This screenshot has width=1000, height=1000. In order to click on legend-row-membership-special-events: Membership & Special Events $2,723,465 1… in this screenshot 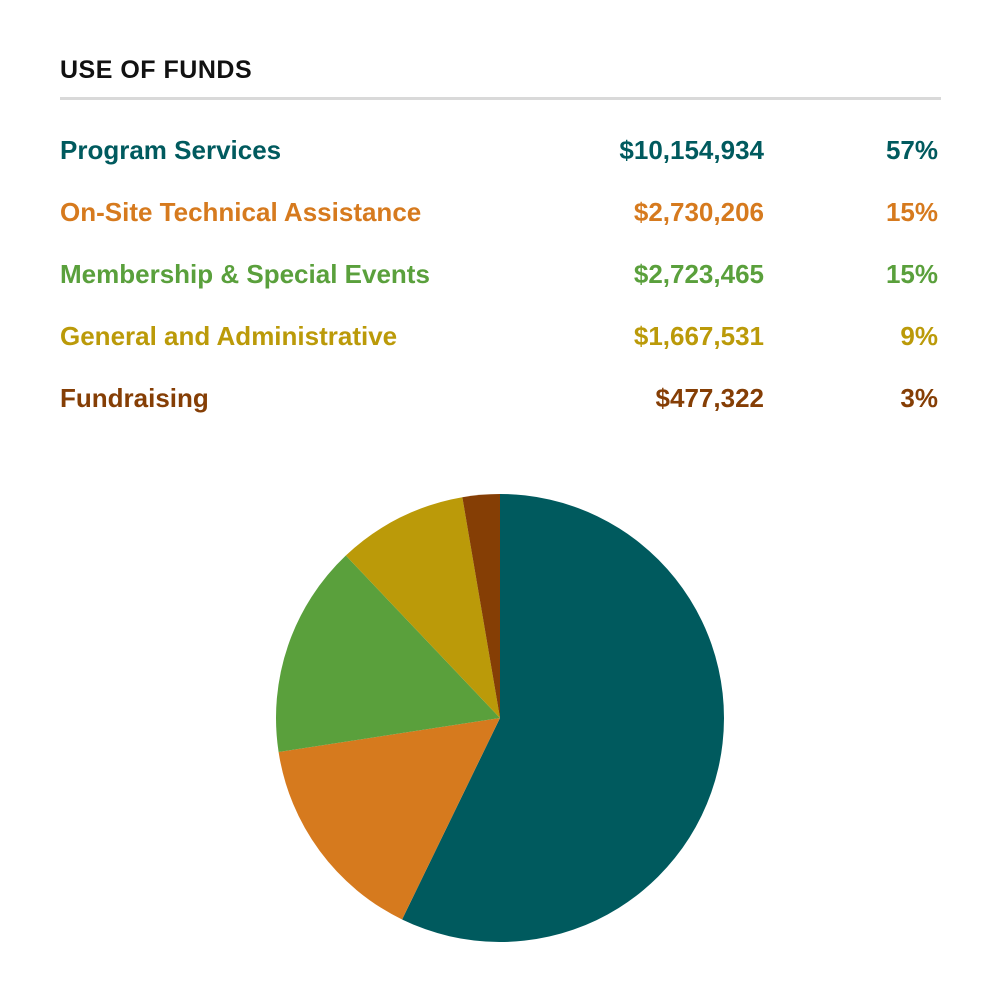, I will do `click(499, 283)`.